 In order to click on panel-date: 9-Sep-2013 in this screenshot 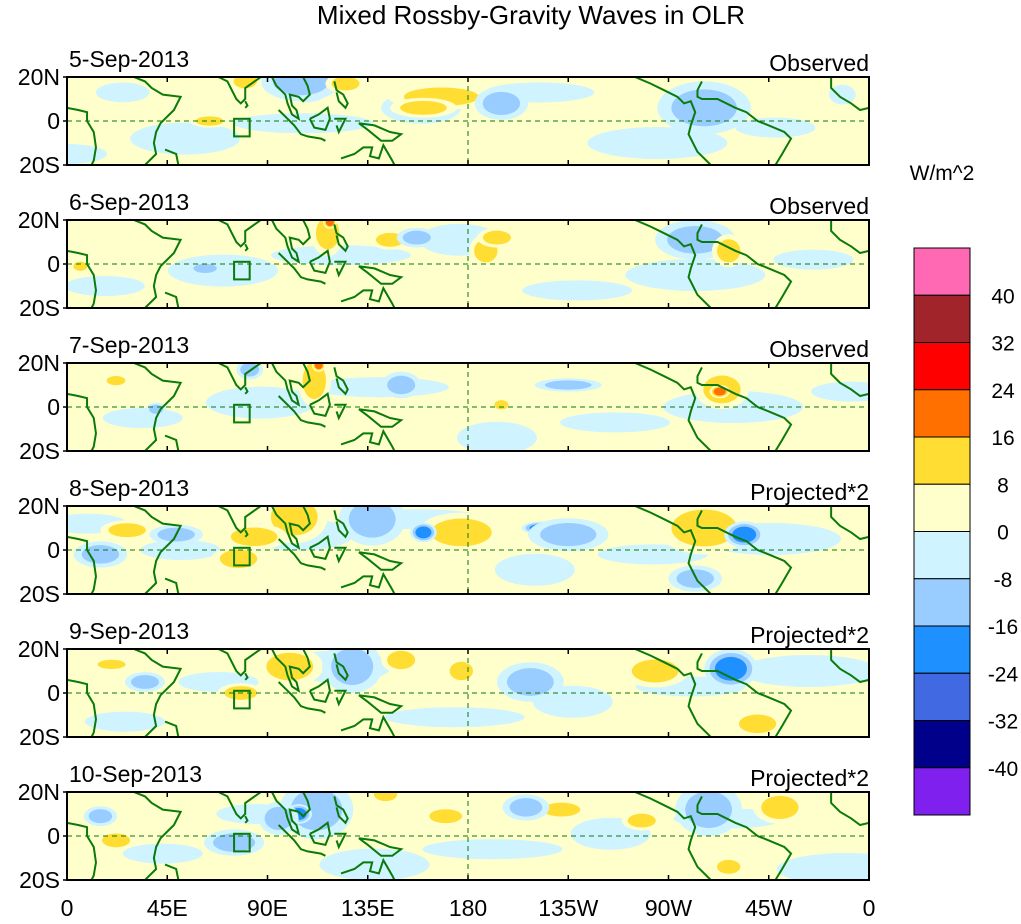, I will do `click(129, 631)`.